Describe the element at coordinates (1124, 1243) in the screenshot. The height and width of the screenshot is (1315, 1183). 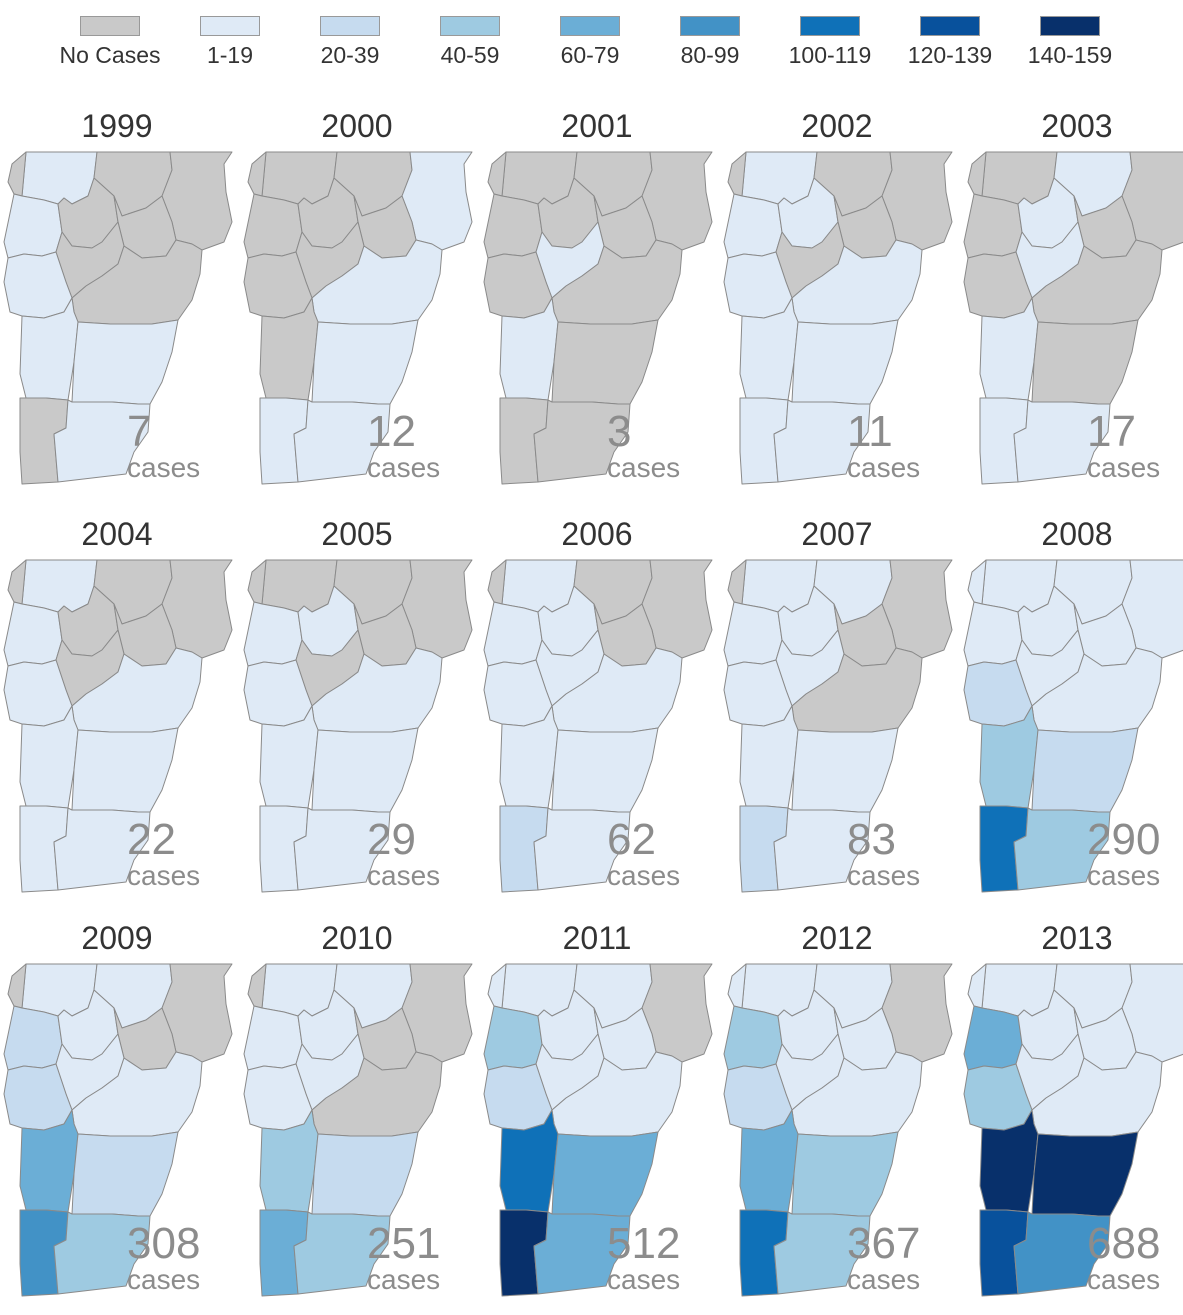
I see `case-count: 688` at that location.